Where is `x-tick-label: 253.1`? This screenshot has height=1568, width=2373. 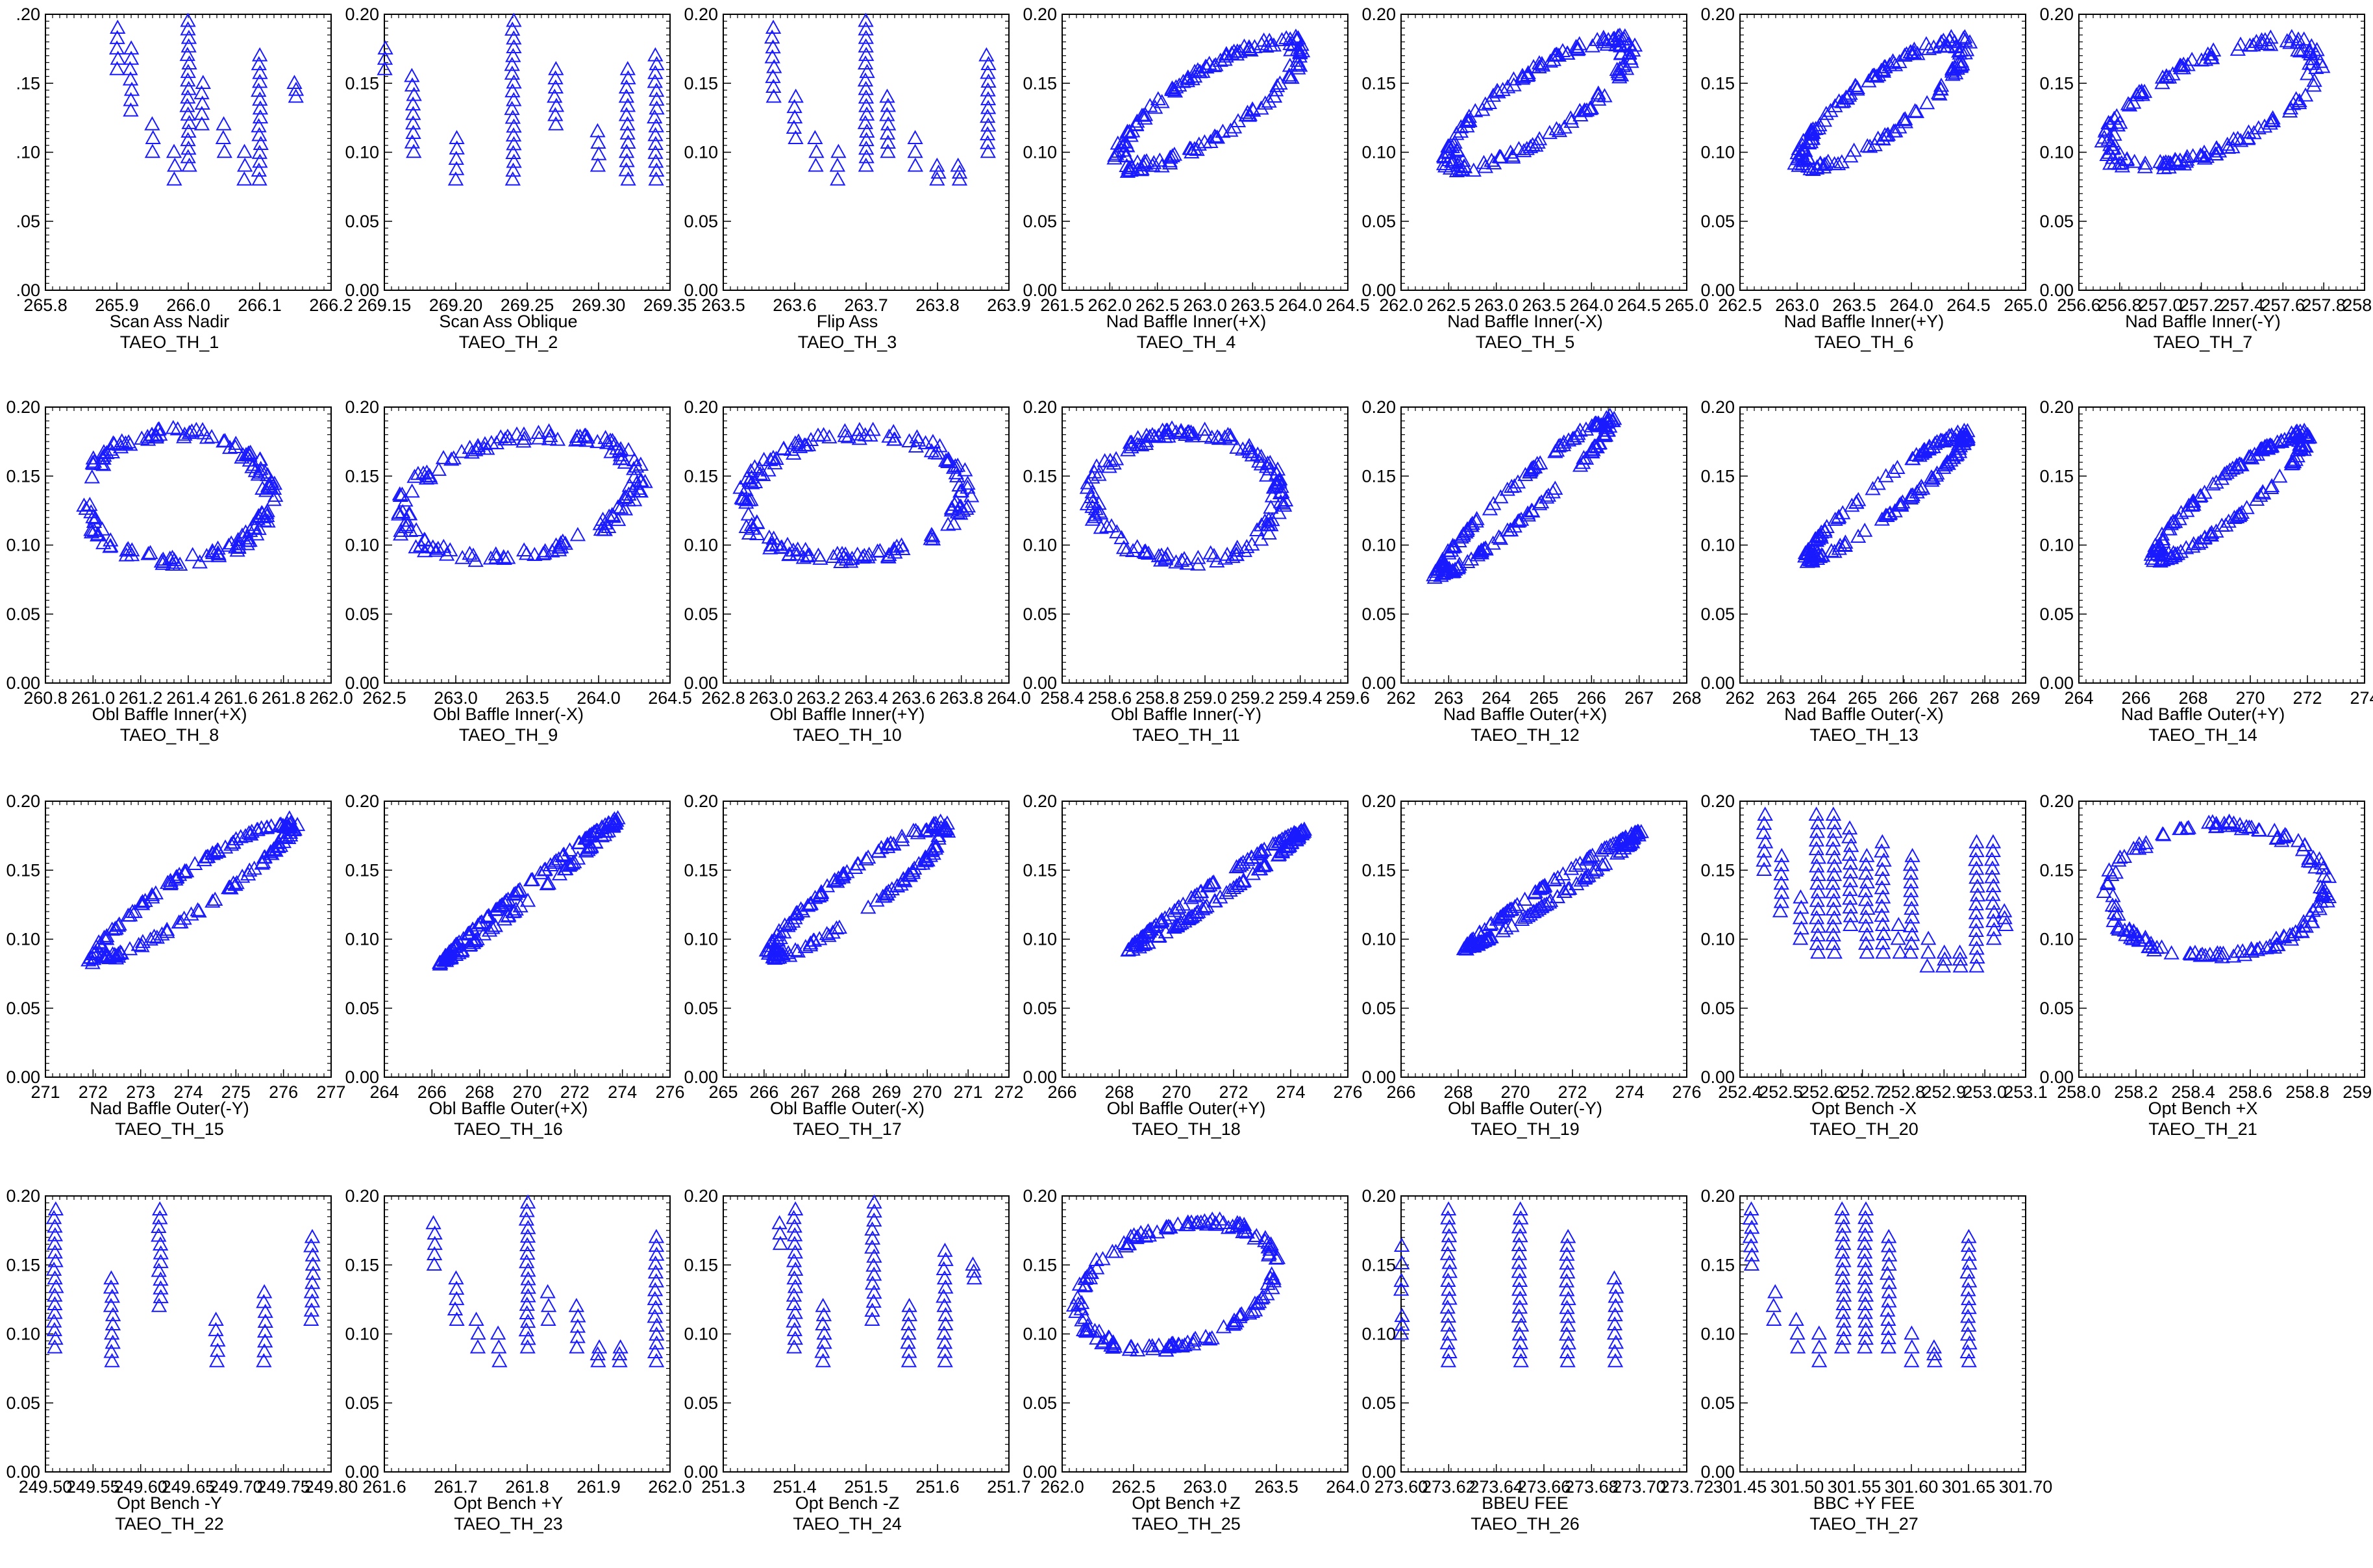
x-tick-label: 253.1 is located at coordinates (2026, 1092).